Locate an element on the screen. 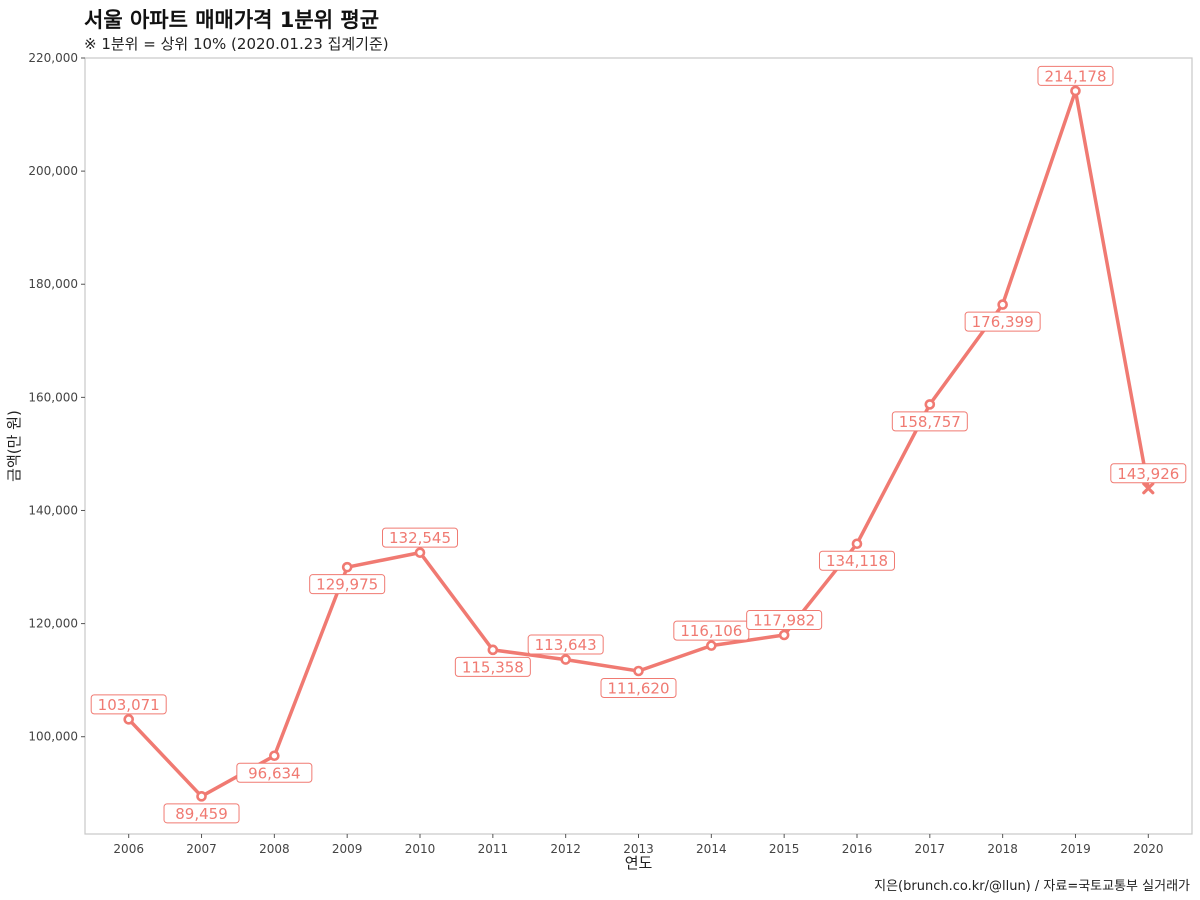  y-tick-label: 220,000 is located at coordinates (53, 58).